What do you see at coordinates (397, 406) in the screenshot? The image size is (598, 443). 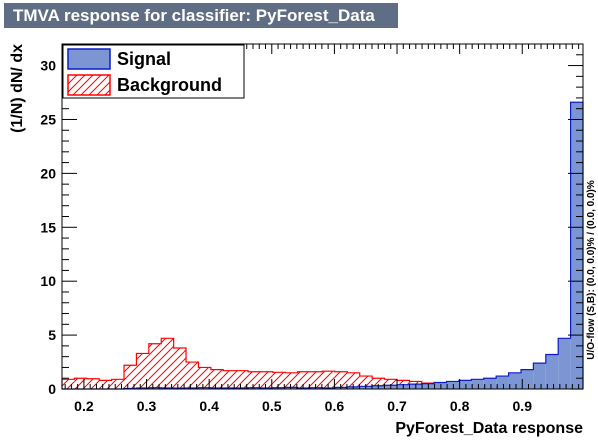 I see `x-tick-label: 0.7` at bounding box center [397, 406].